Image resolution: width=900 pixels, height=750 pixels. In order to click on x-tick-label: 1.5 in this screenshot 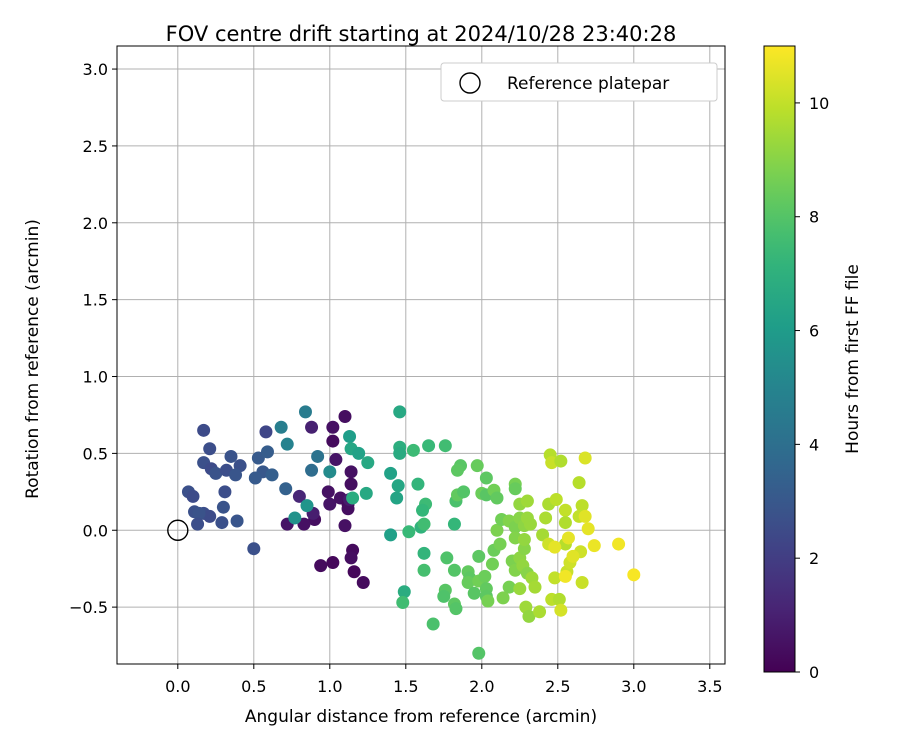, I will do `click(405, 686)`.